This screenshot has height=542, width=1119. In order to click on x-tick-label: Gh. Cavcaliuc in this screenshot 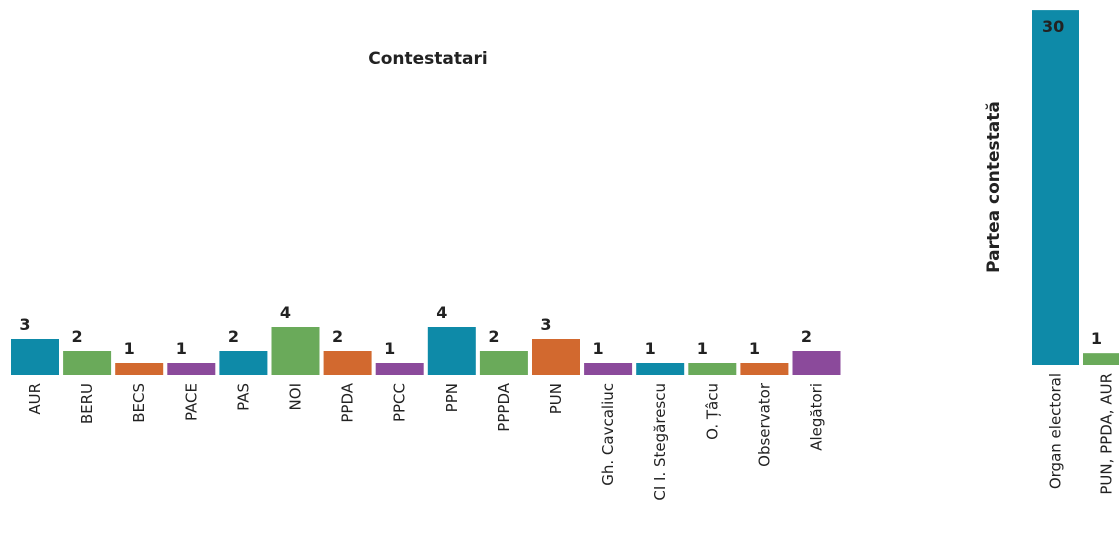, I will do `click(608, 434)`.